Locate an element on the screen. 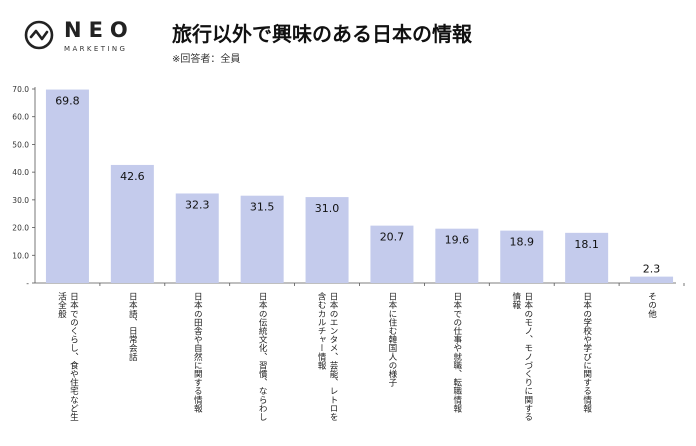 This screenshot has height=446, width=696. x-category-label: 含むカルチャー情報 is located at coordinates (321, 331).